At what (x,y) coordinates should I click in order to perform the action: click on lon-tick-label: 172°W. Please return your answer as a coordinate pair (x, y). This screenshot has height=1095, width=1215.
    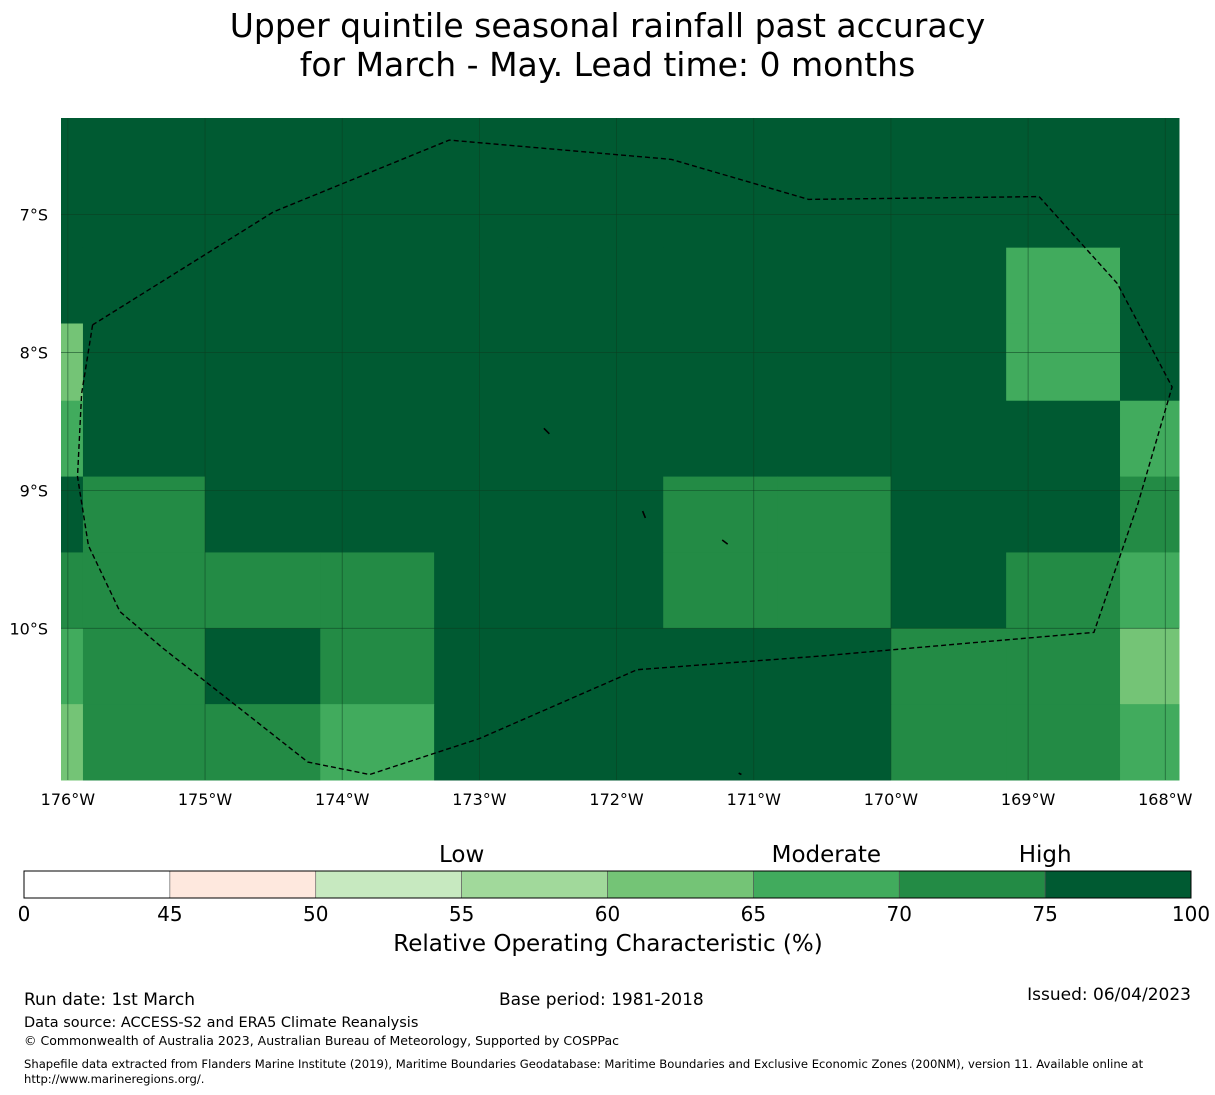
    Looking at the image, I should click on (616, 799).